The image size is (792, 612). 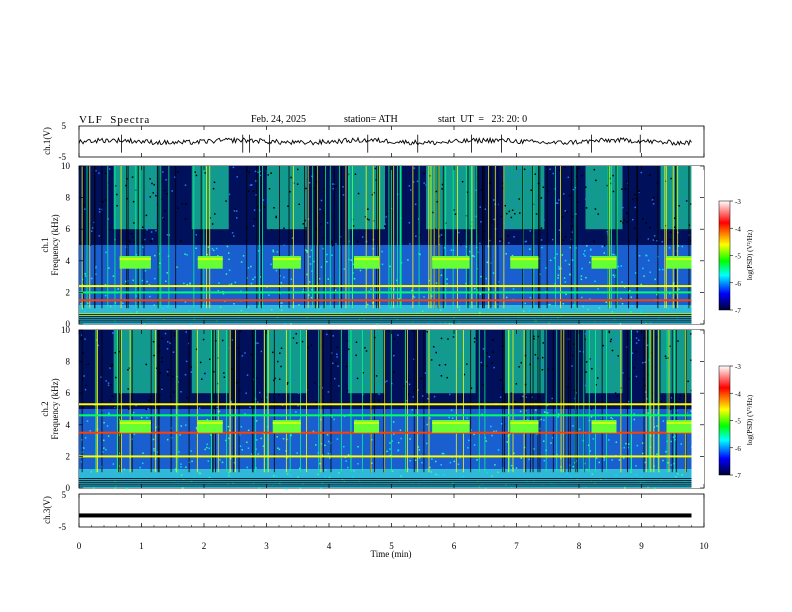 What do you see at coordinates (381, 143) in the screenshot?
I see `ch1-spikes` at bounding box center [381, 143].